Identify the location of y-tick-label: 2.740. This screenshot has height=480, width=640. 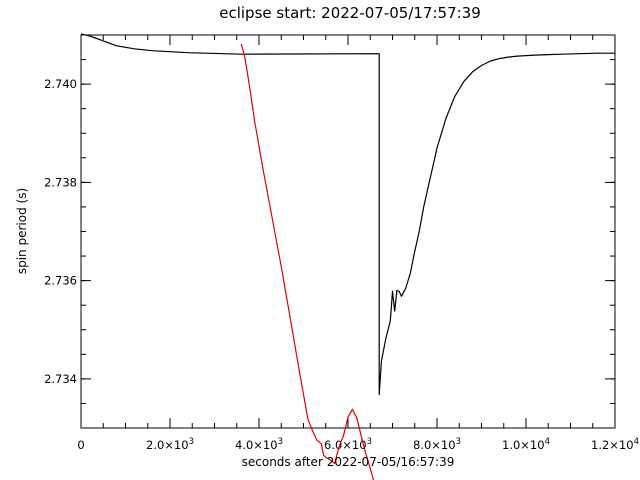
(60, 84).